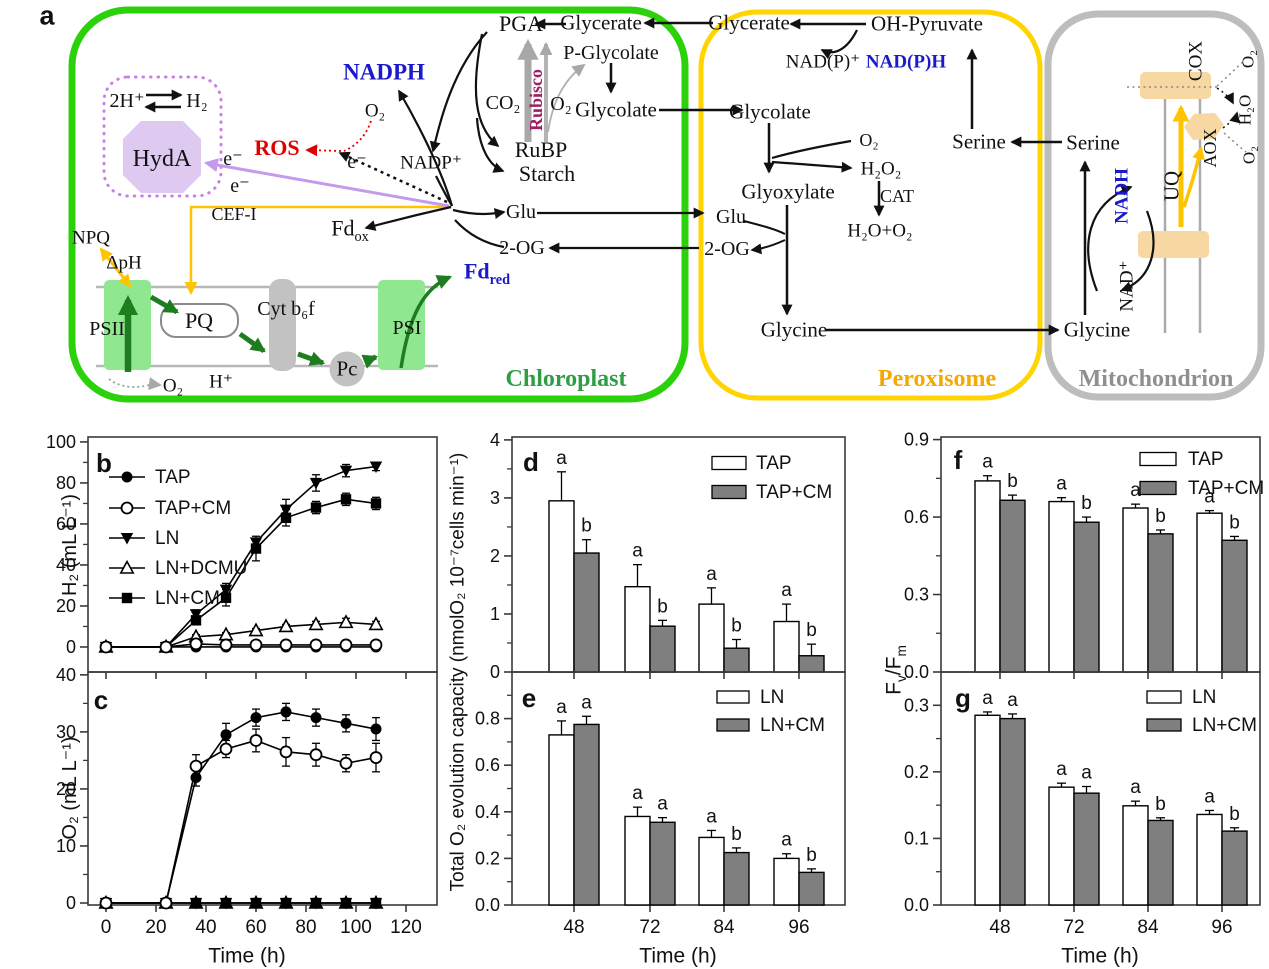  I want to click on label-peroxisome: Peroxisome, so click(937, 379).